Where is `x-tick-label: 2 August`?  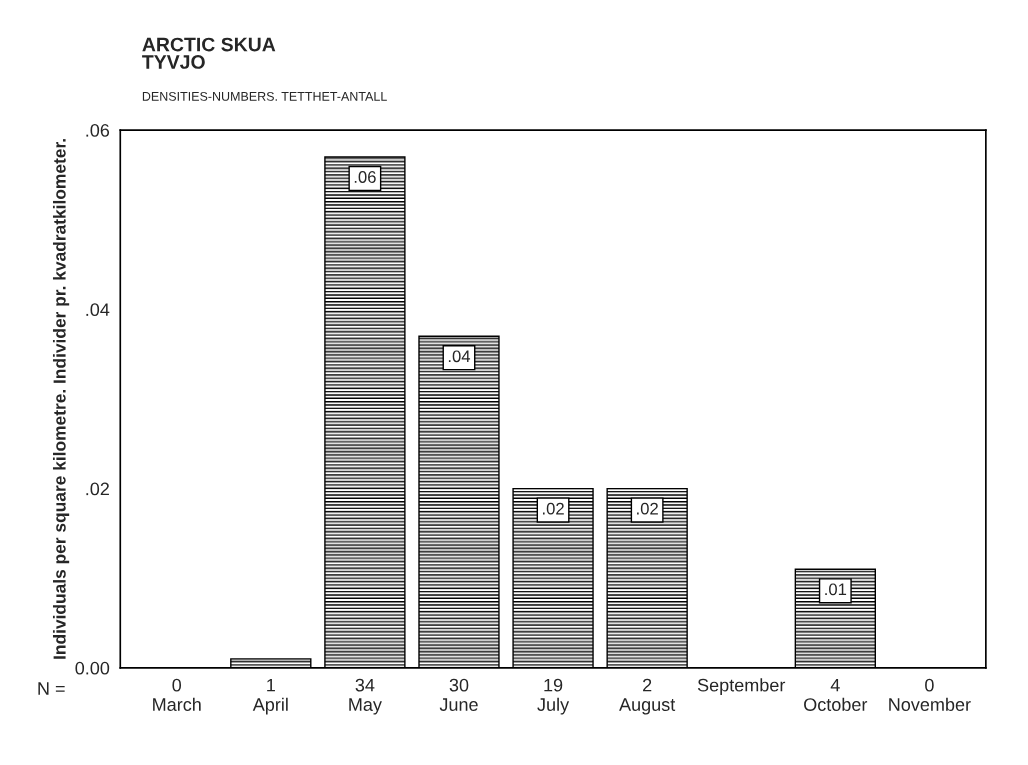 x-tick-label: 2 August is located at coordinates (647, 696).